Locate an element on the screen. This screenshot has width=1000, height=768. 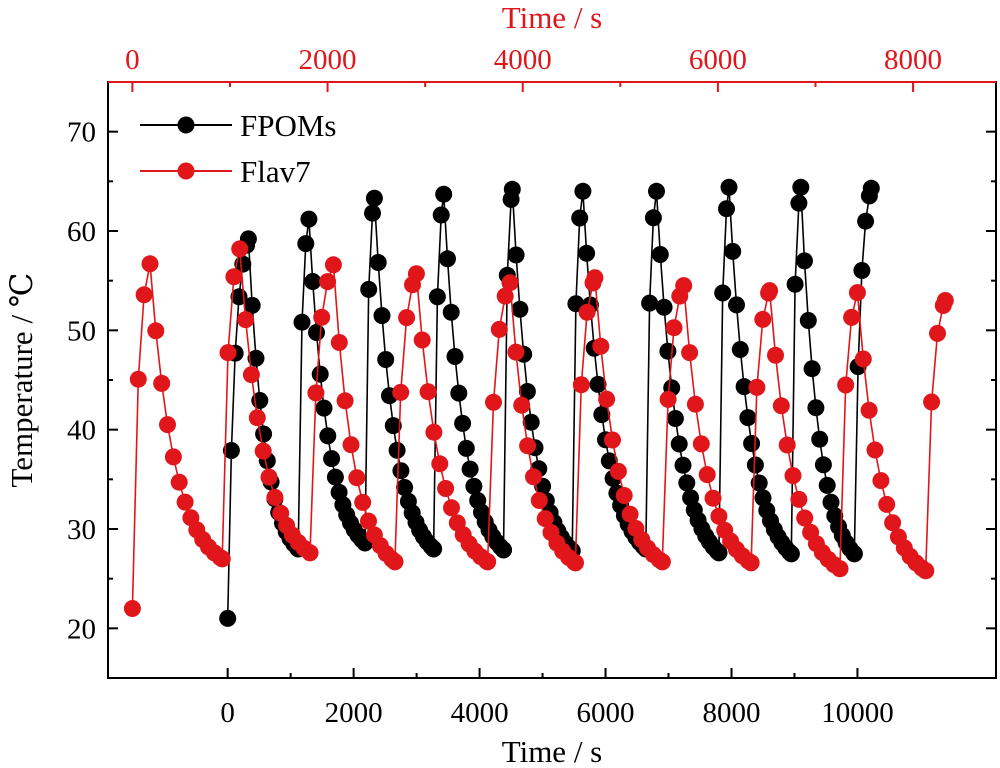
y-tick-label: 30 is located at coordinates (81, 530).